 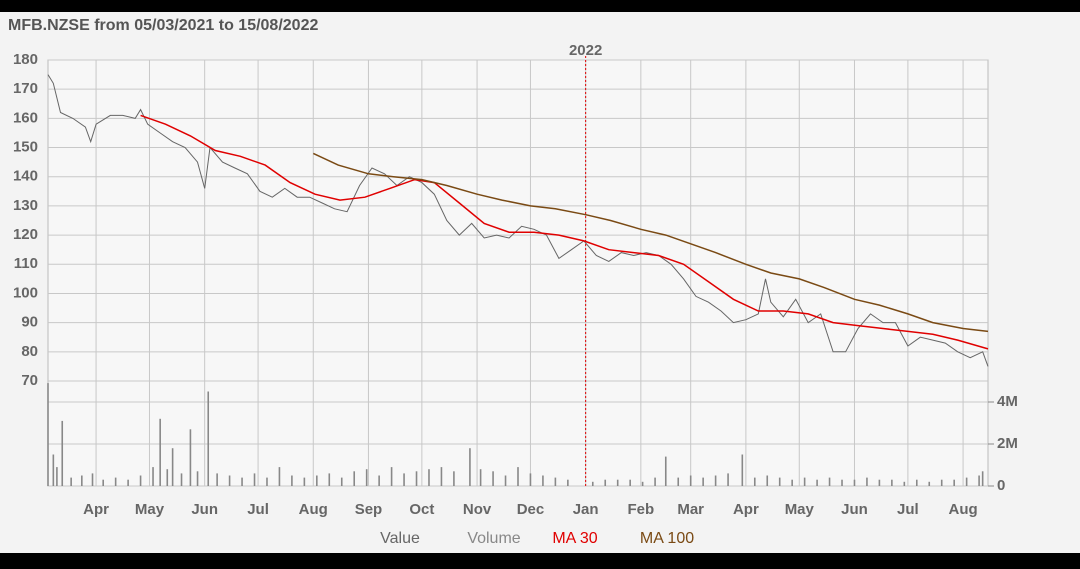 I want to click on x-tick-label: Dec, so click(x=531, y=509).